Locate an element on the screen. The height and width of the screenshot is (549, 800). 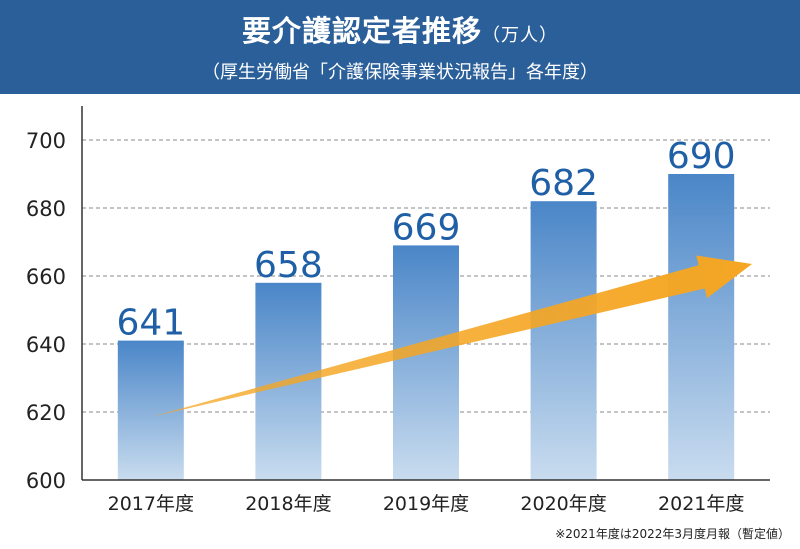
value-label: 669 is located at coordinates (426, 227).